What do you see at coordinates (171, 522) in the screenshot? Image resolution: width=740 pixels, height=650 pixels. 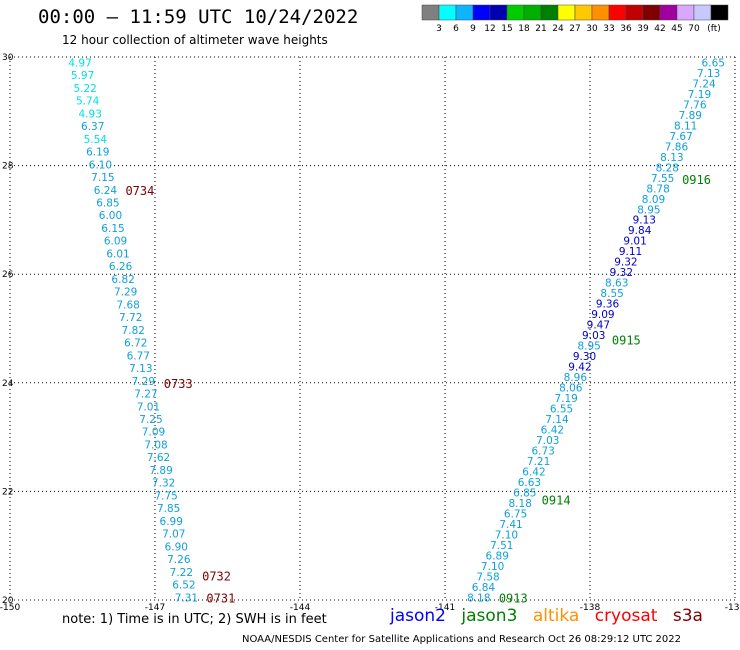 I see `wave-height-label: 6.99` at bounding box center [171, 522].